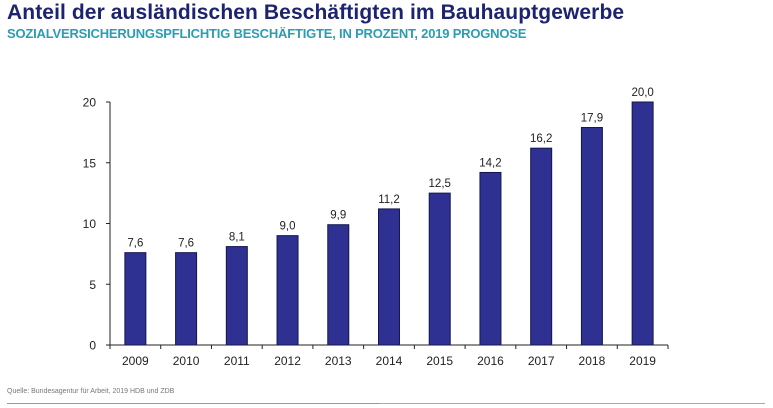 The image size is (773, 408). I want to click on bar-2019, so click(642, 223).